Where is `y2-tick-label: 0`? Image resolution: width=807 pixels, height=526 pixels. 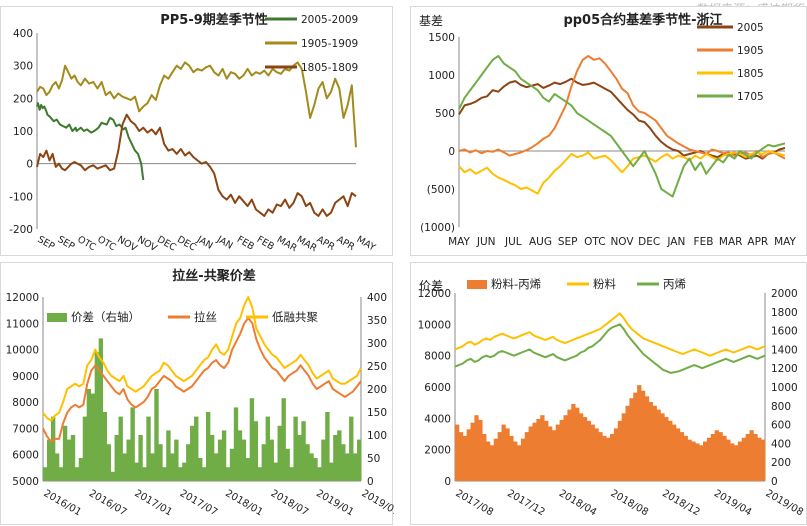 y2-tick-label: 0 is located at coordinates (774, 482).